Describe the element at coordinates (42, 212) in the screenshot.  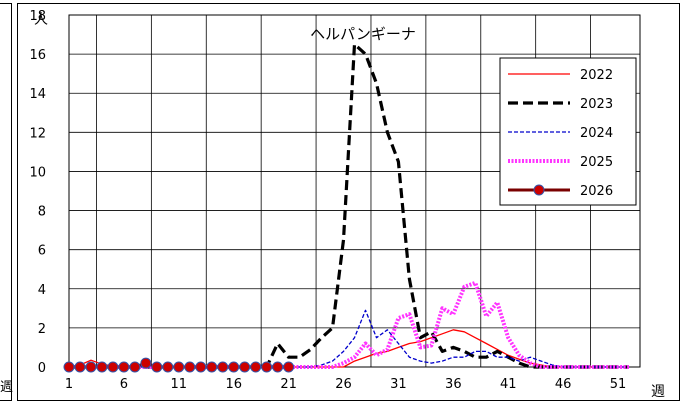
I see `y-tick-label: 8` at that location.